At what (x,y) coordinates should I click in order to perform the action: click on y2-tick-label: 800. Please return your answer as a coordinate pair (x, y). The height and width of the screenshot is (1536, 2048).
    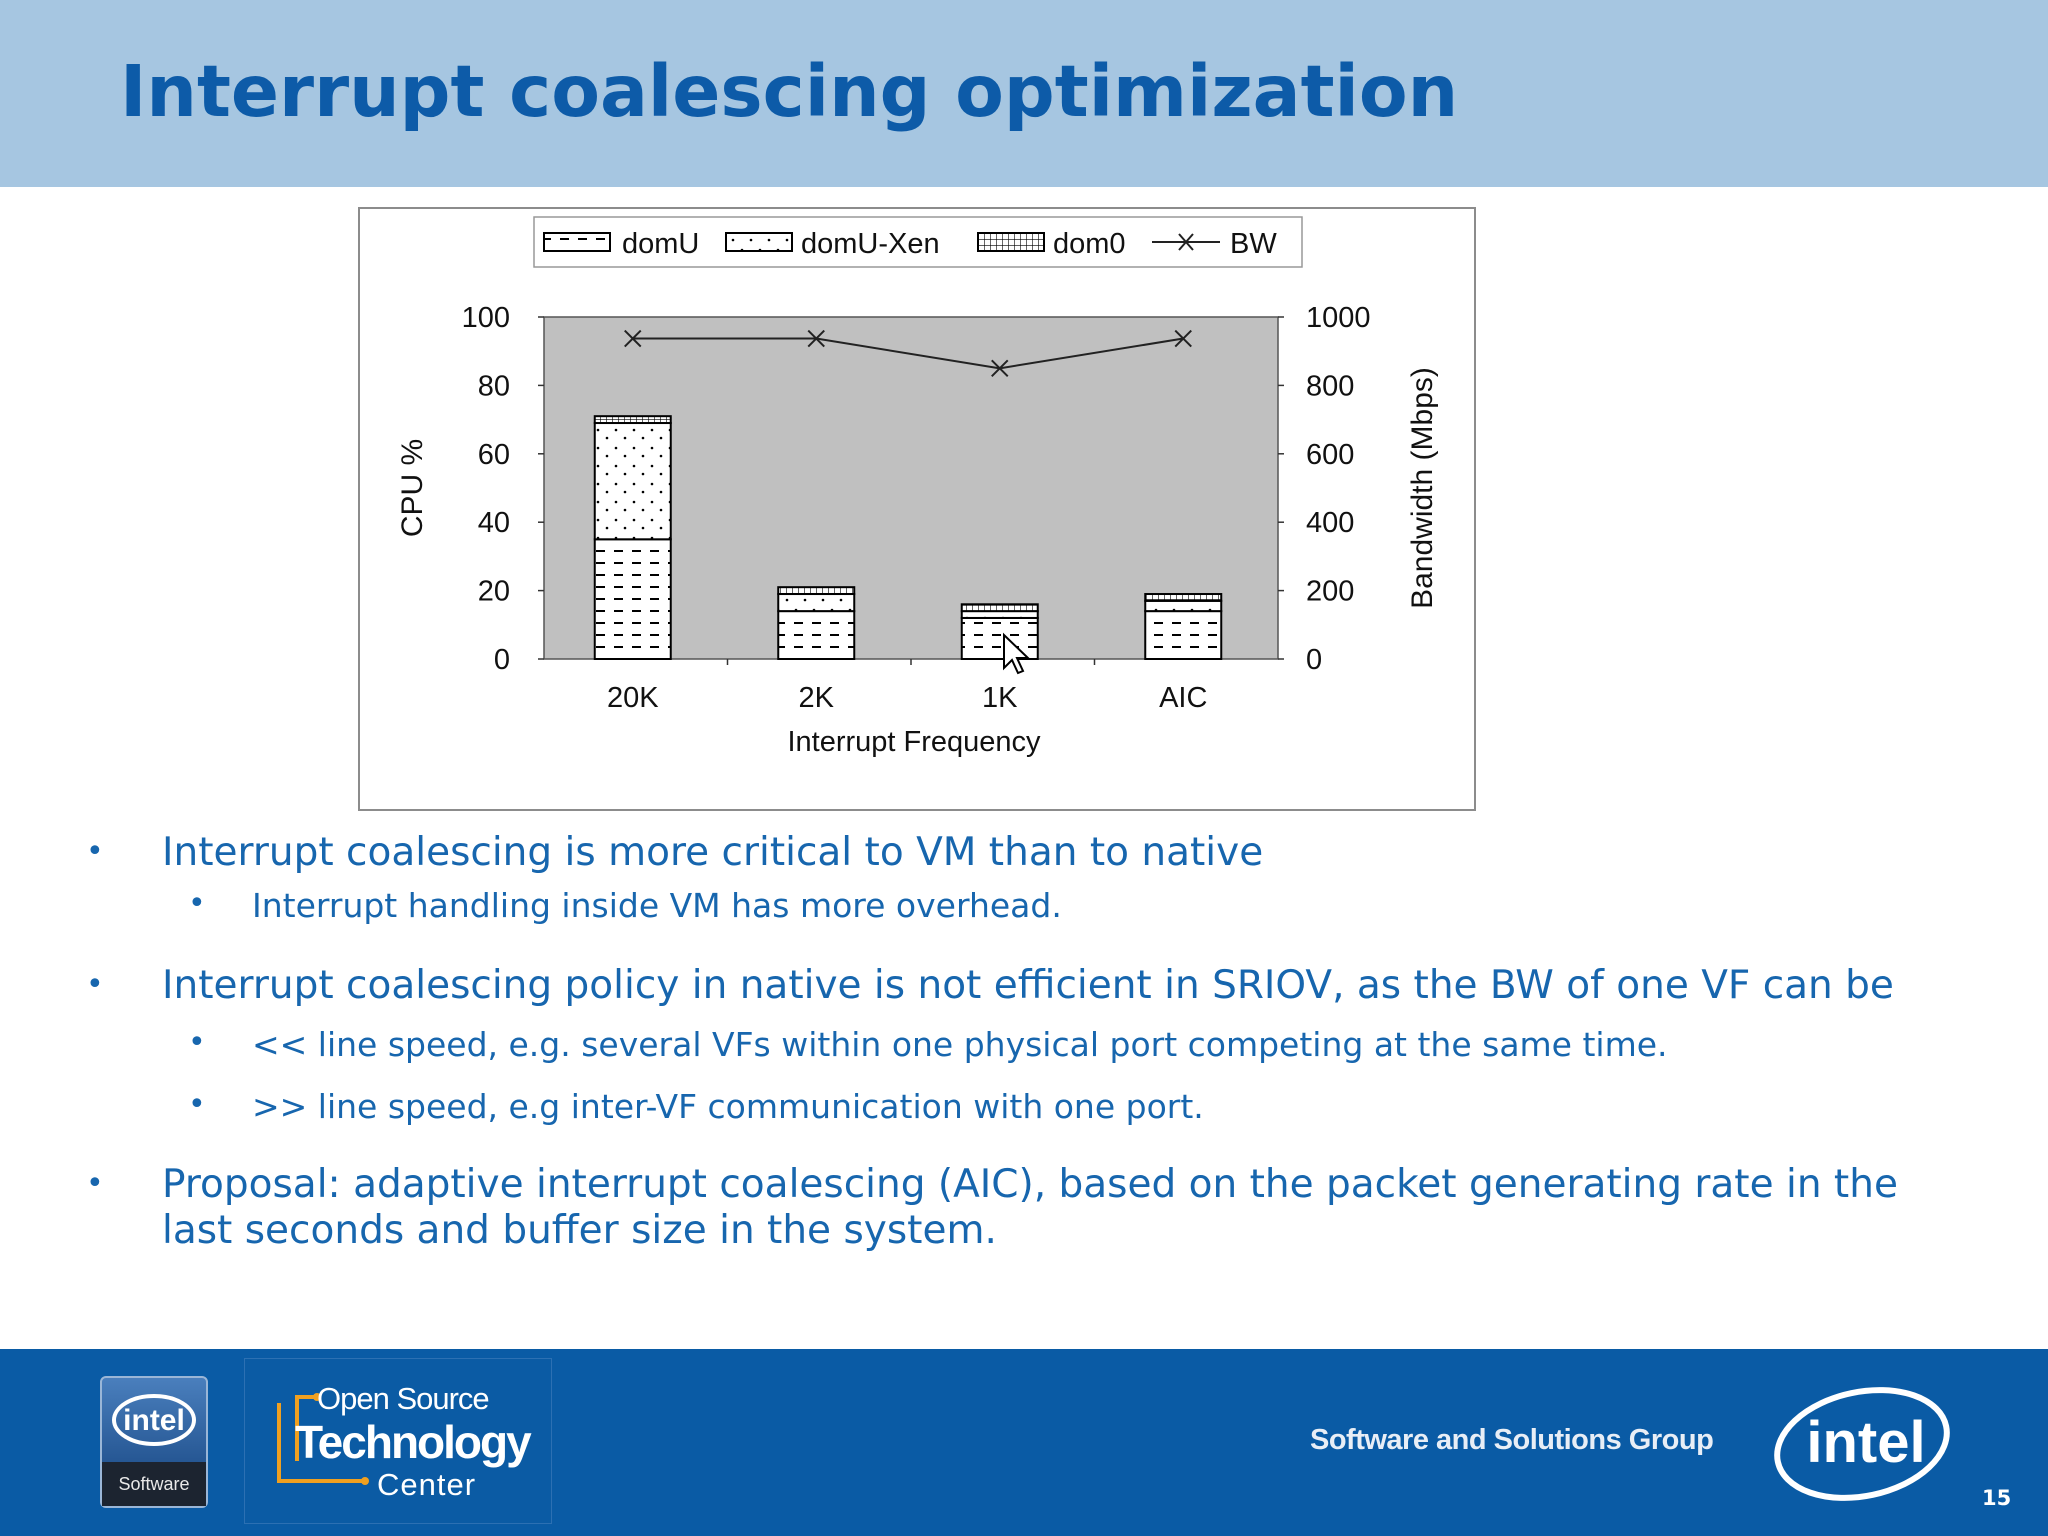
    Looking at the image, I should click on (1330, 386).